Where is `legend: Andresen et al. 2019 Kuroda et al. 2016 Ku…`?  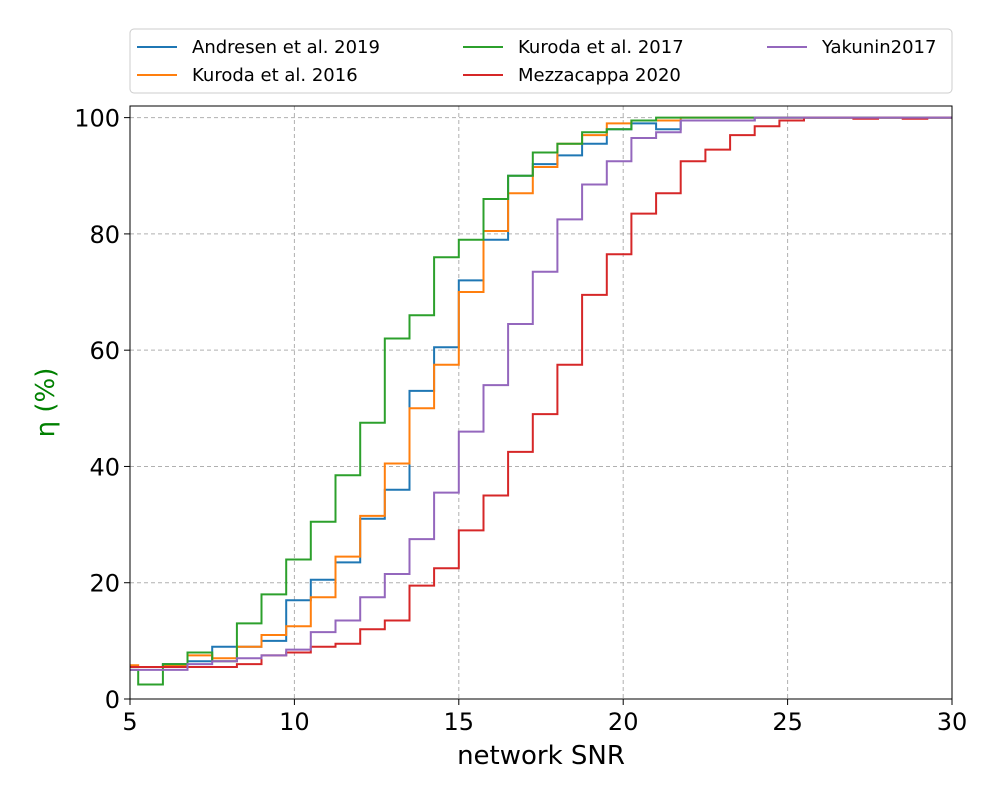
legend: Andresen et al. 2019 Kuroda et al. 2016 Ku… is located at coordinates (541, 61).